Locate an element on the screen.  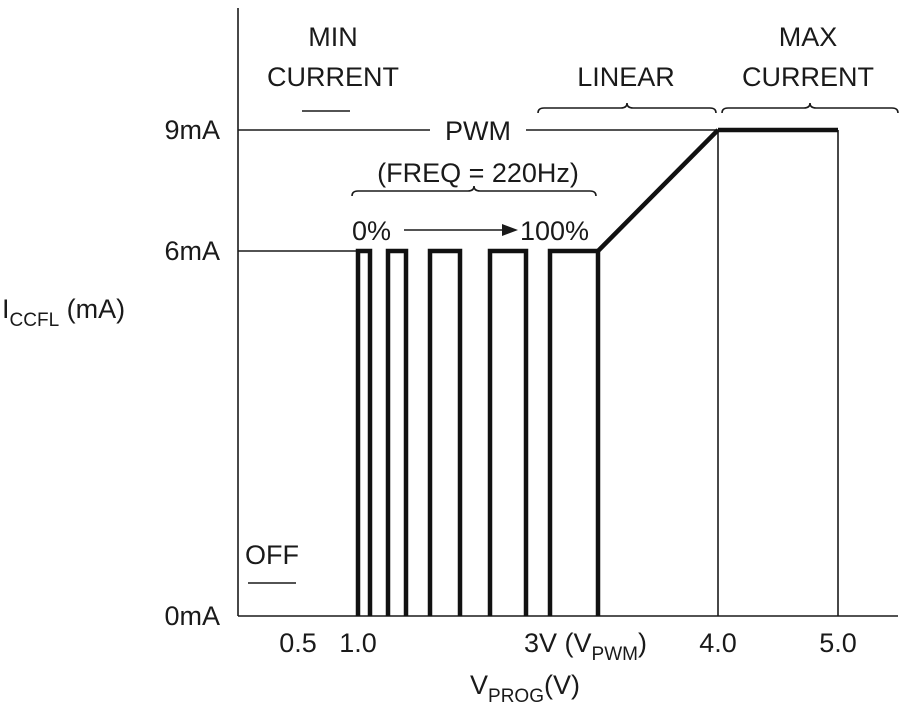
y-tick-label: 9mA is located at coordinates (192, 130).